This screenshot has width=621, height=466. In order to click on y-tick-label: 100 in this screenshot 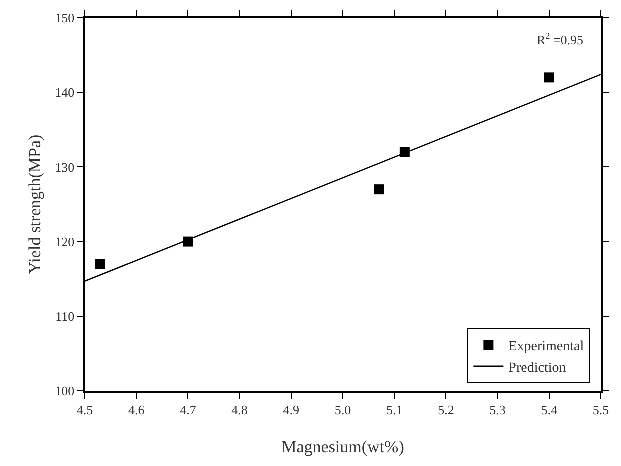, I will do `click(65, 391)`.